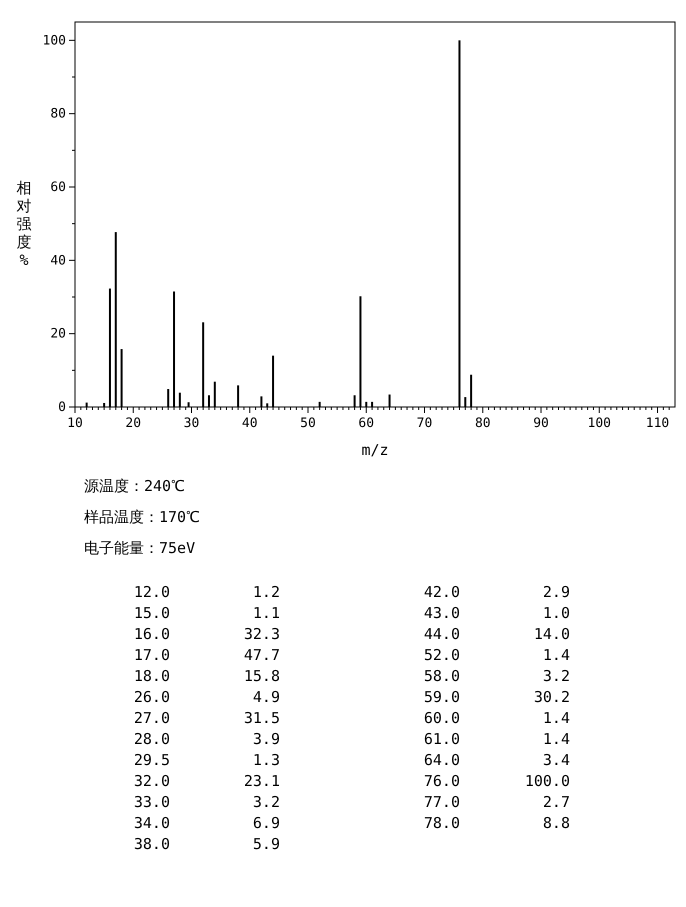 This screenshot has width=686, height=907. I want to click on text: 26.0, so click(152, 697).